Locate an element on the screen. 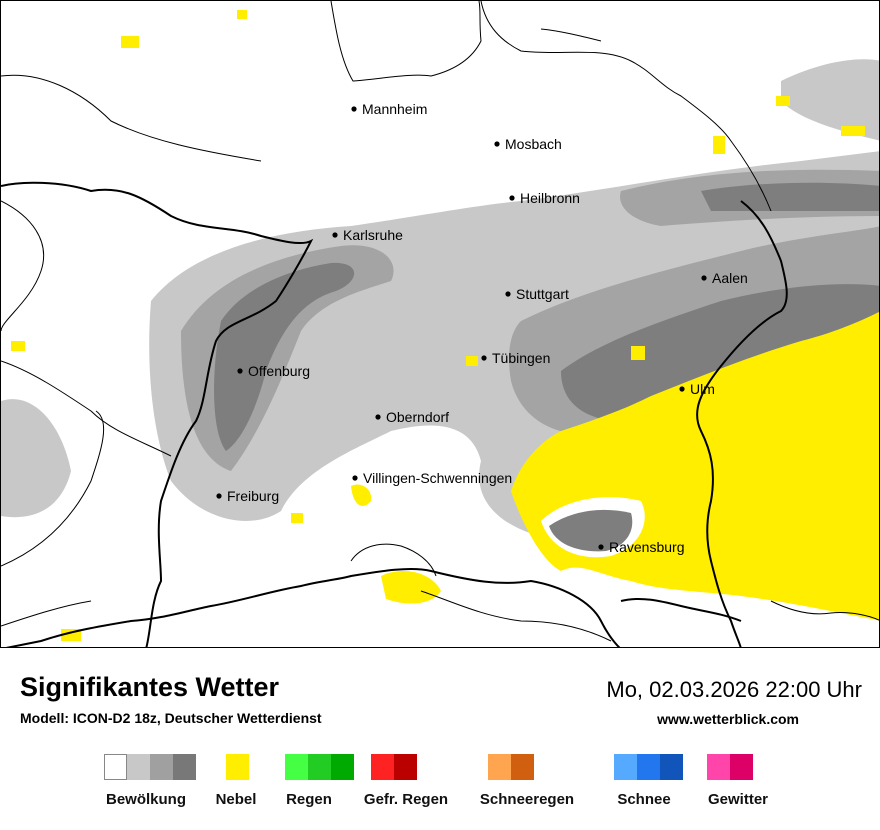 The image size is (880, 830). city-label: Villingen-Schwenningen is located at coordinates (437, 478).